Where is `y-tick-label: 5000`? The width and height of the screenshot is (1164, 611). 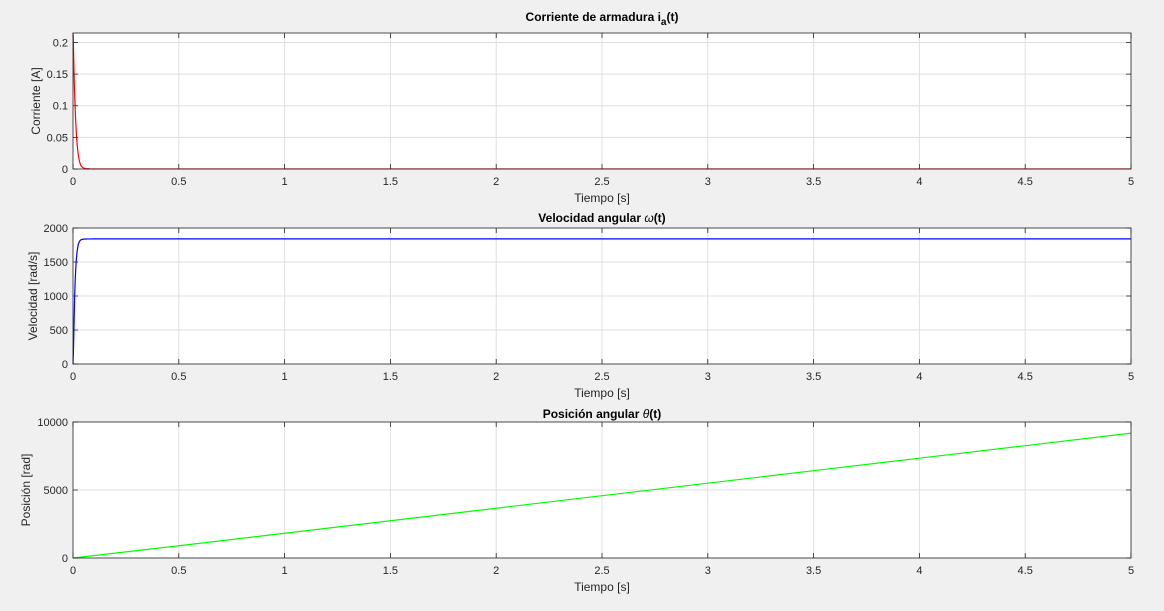 y-tick-label: 5000 is located at coordinates (56, 491).